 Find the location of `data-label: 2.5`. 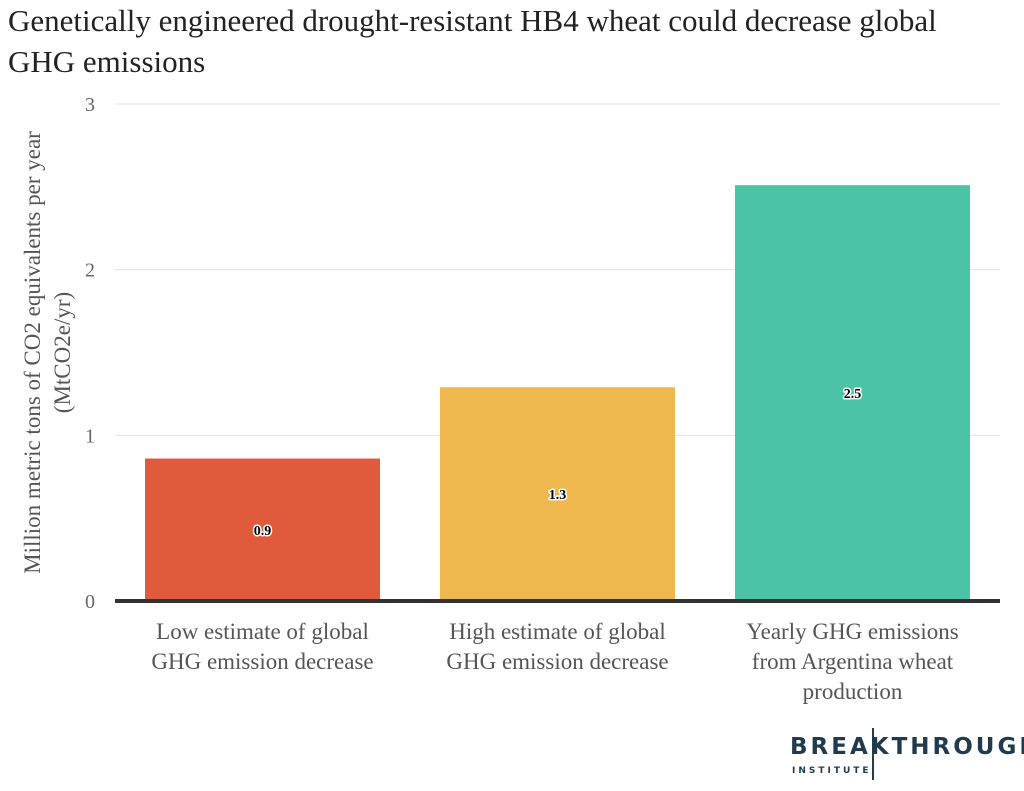

data-label: 2.5 is located at coordinates (853, 394).